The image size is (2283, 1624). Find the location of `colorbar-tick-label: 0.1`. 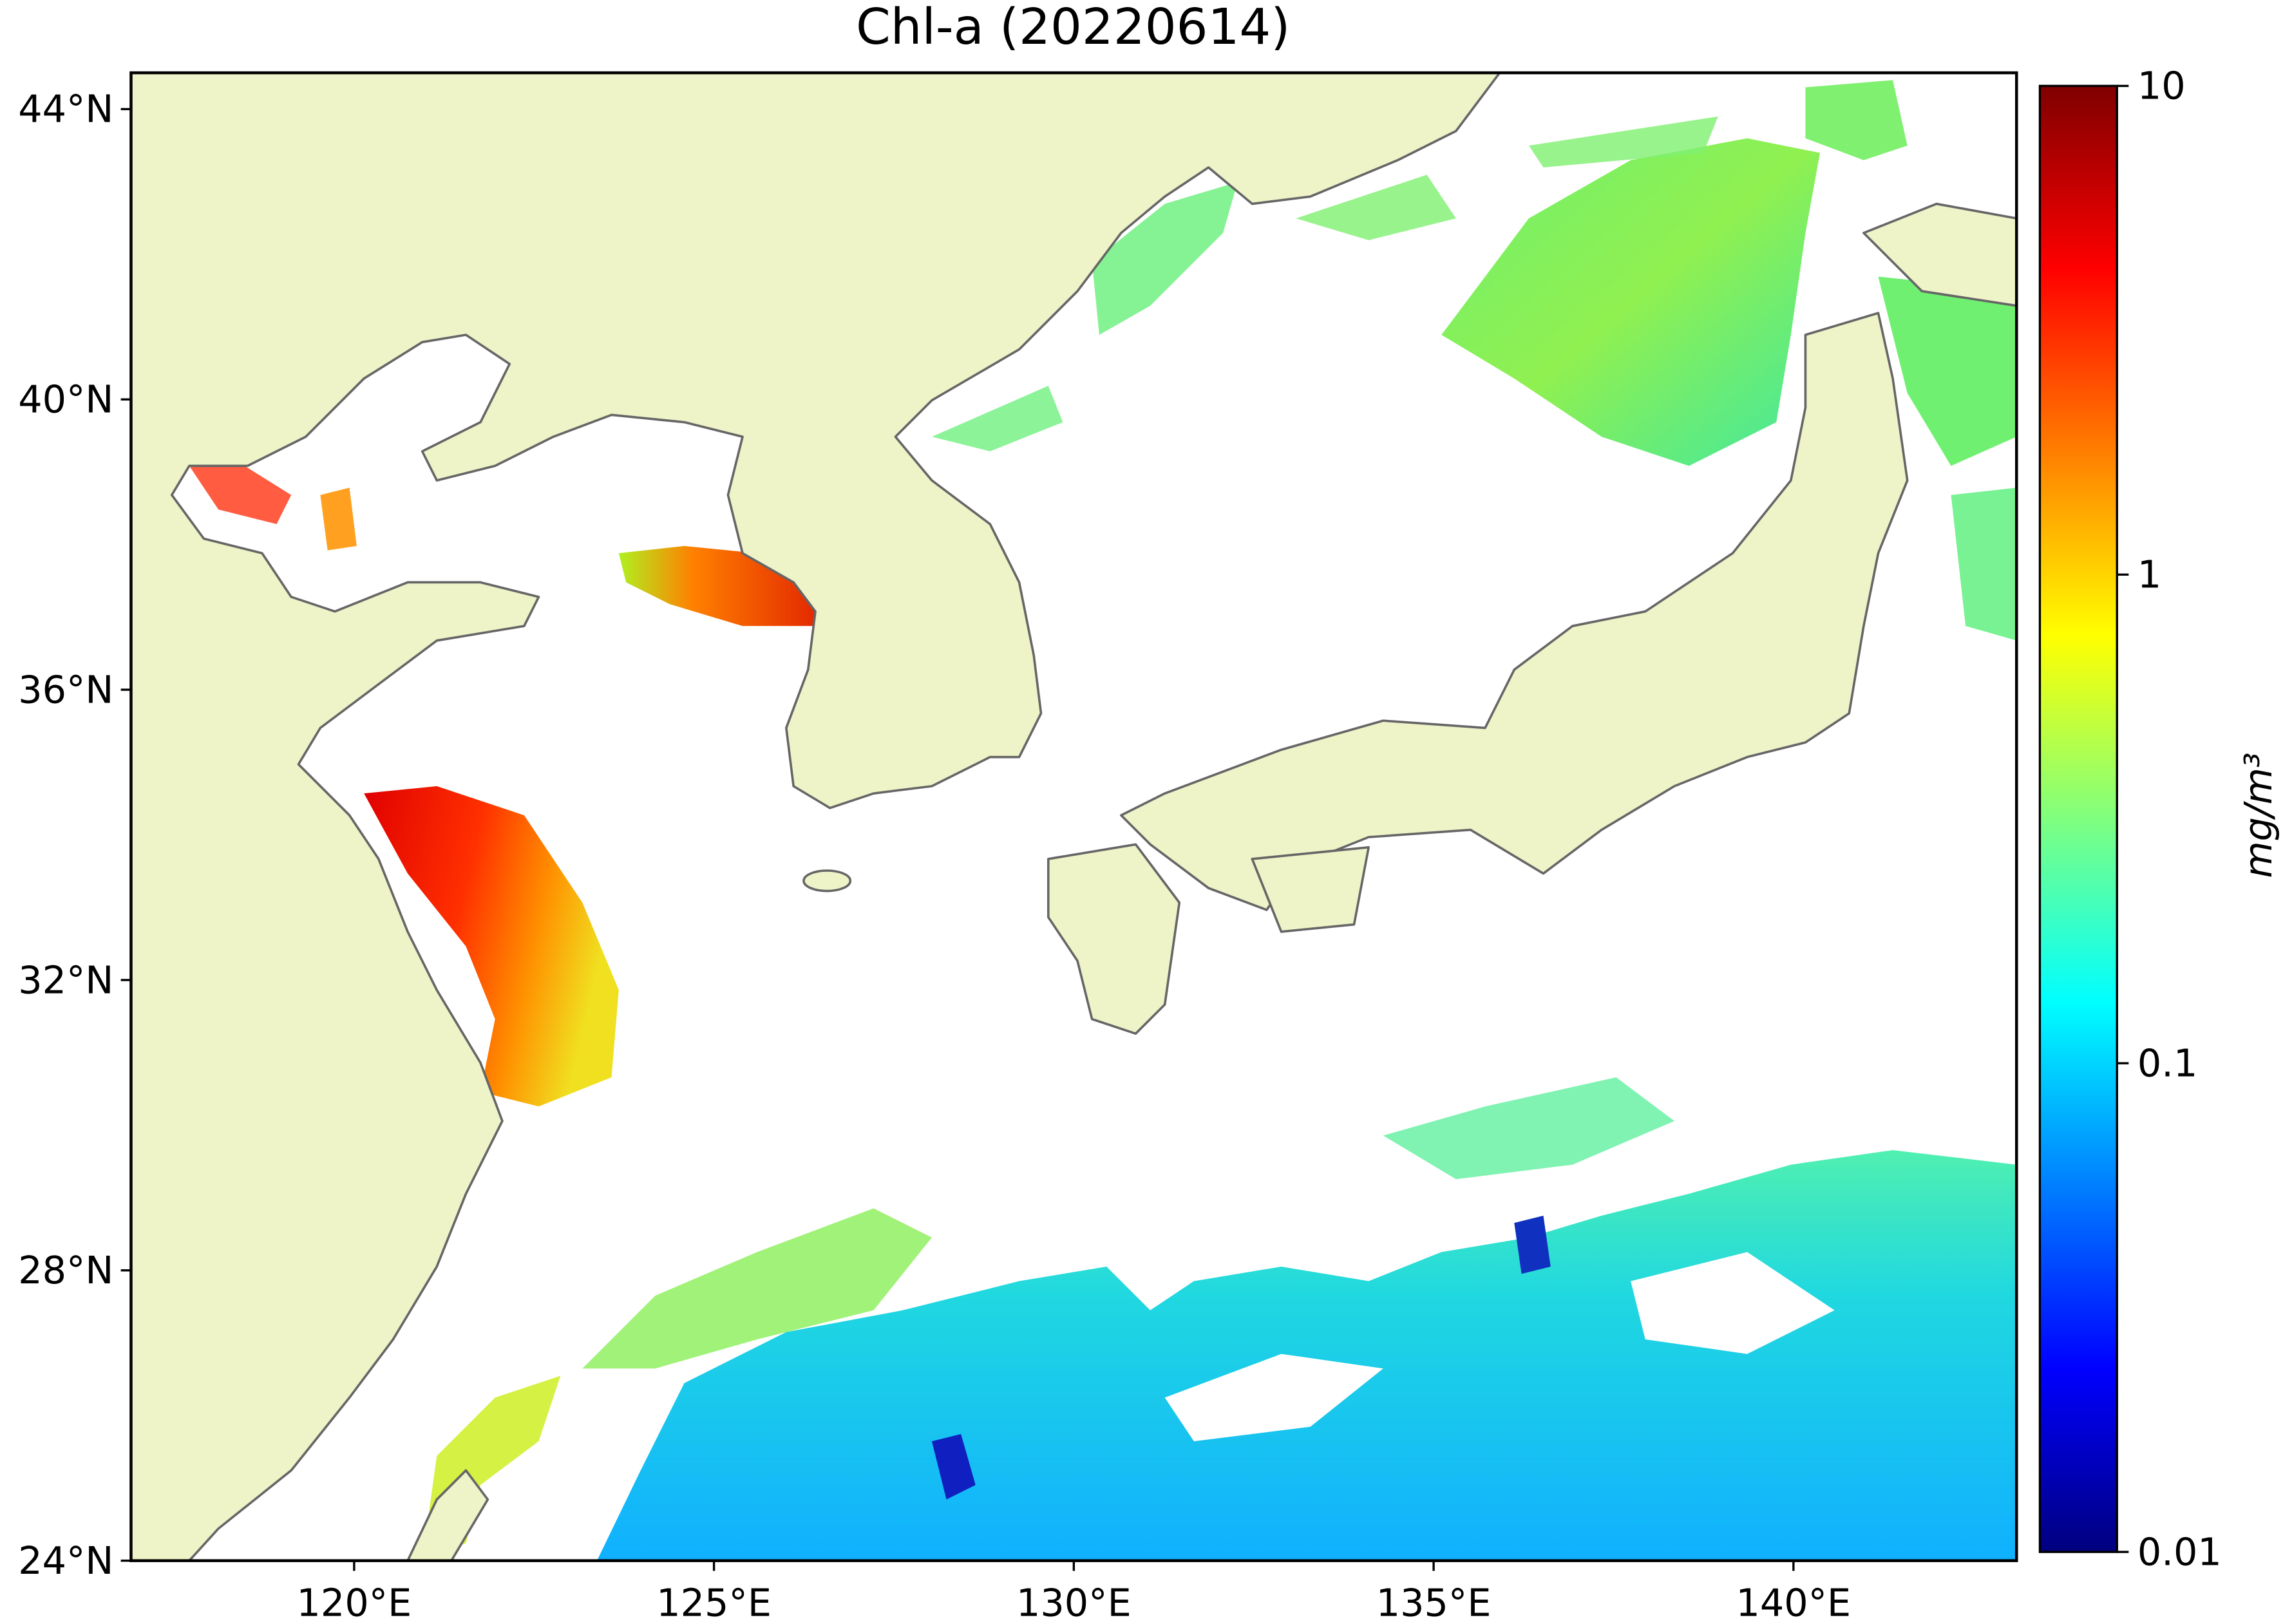

colorbar-tick-label: 0.1 is located at coordinates (2167, 1063).